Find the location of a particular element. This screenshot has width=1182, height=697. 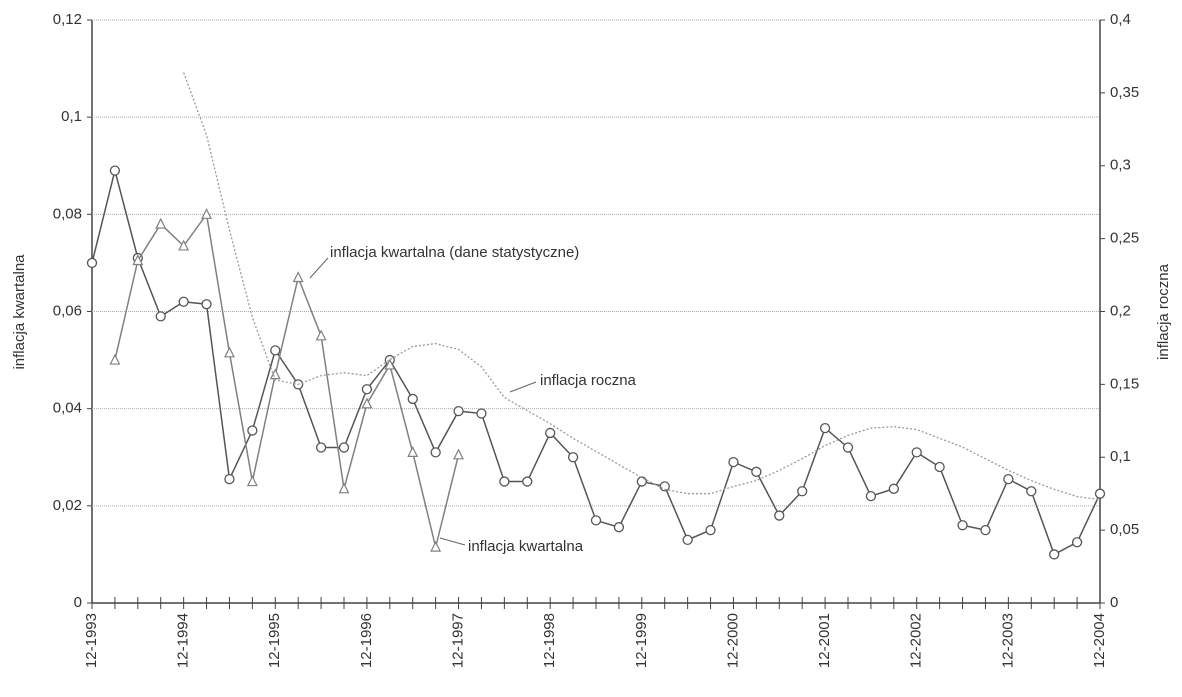

series-line is located at coordinates (287, 380).